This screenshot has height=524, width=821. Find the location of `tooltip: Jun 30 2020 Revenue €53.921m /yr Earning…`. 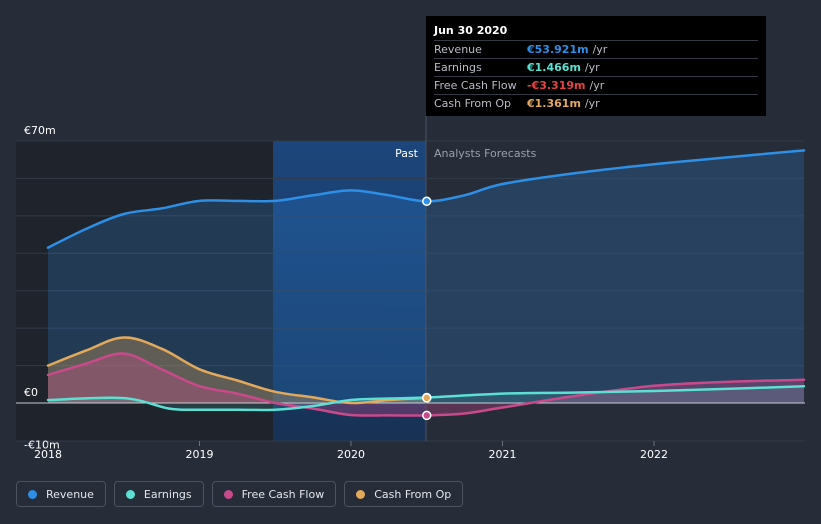

tooltip: Jun 30 2020 Revenue €53.921m /yr Earning… is located at coordinates (596, 66).